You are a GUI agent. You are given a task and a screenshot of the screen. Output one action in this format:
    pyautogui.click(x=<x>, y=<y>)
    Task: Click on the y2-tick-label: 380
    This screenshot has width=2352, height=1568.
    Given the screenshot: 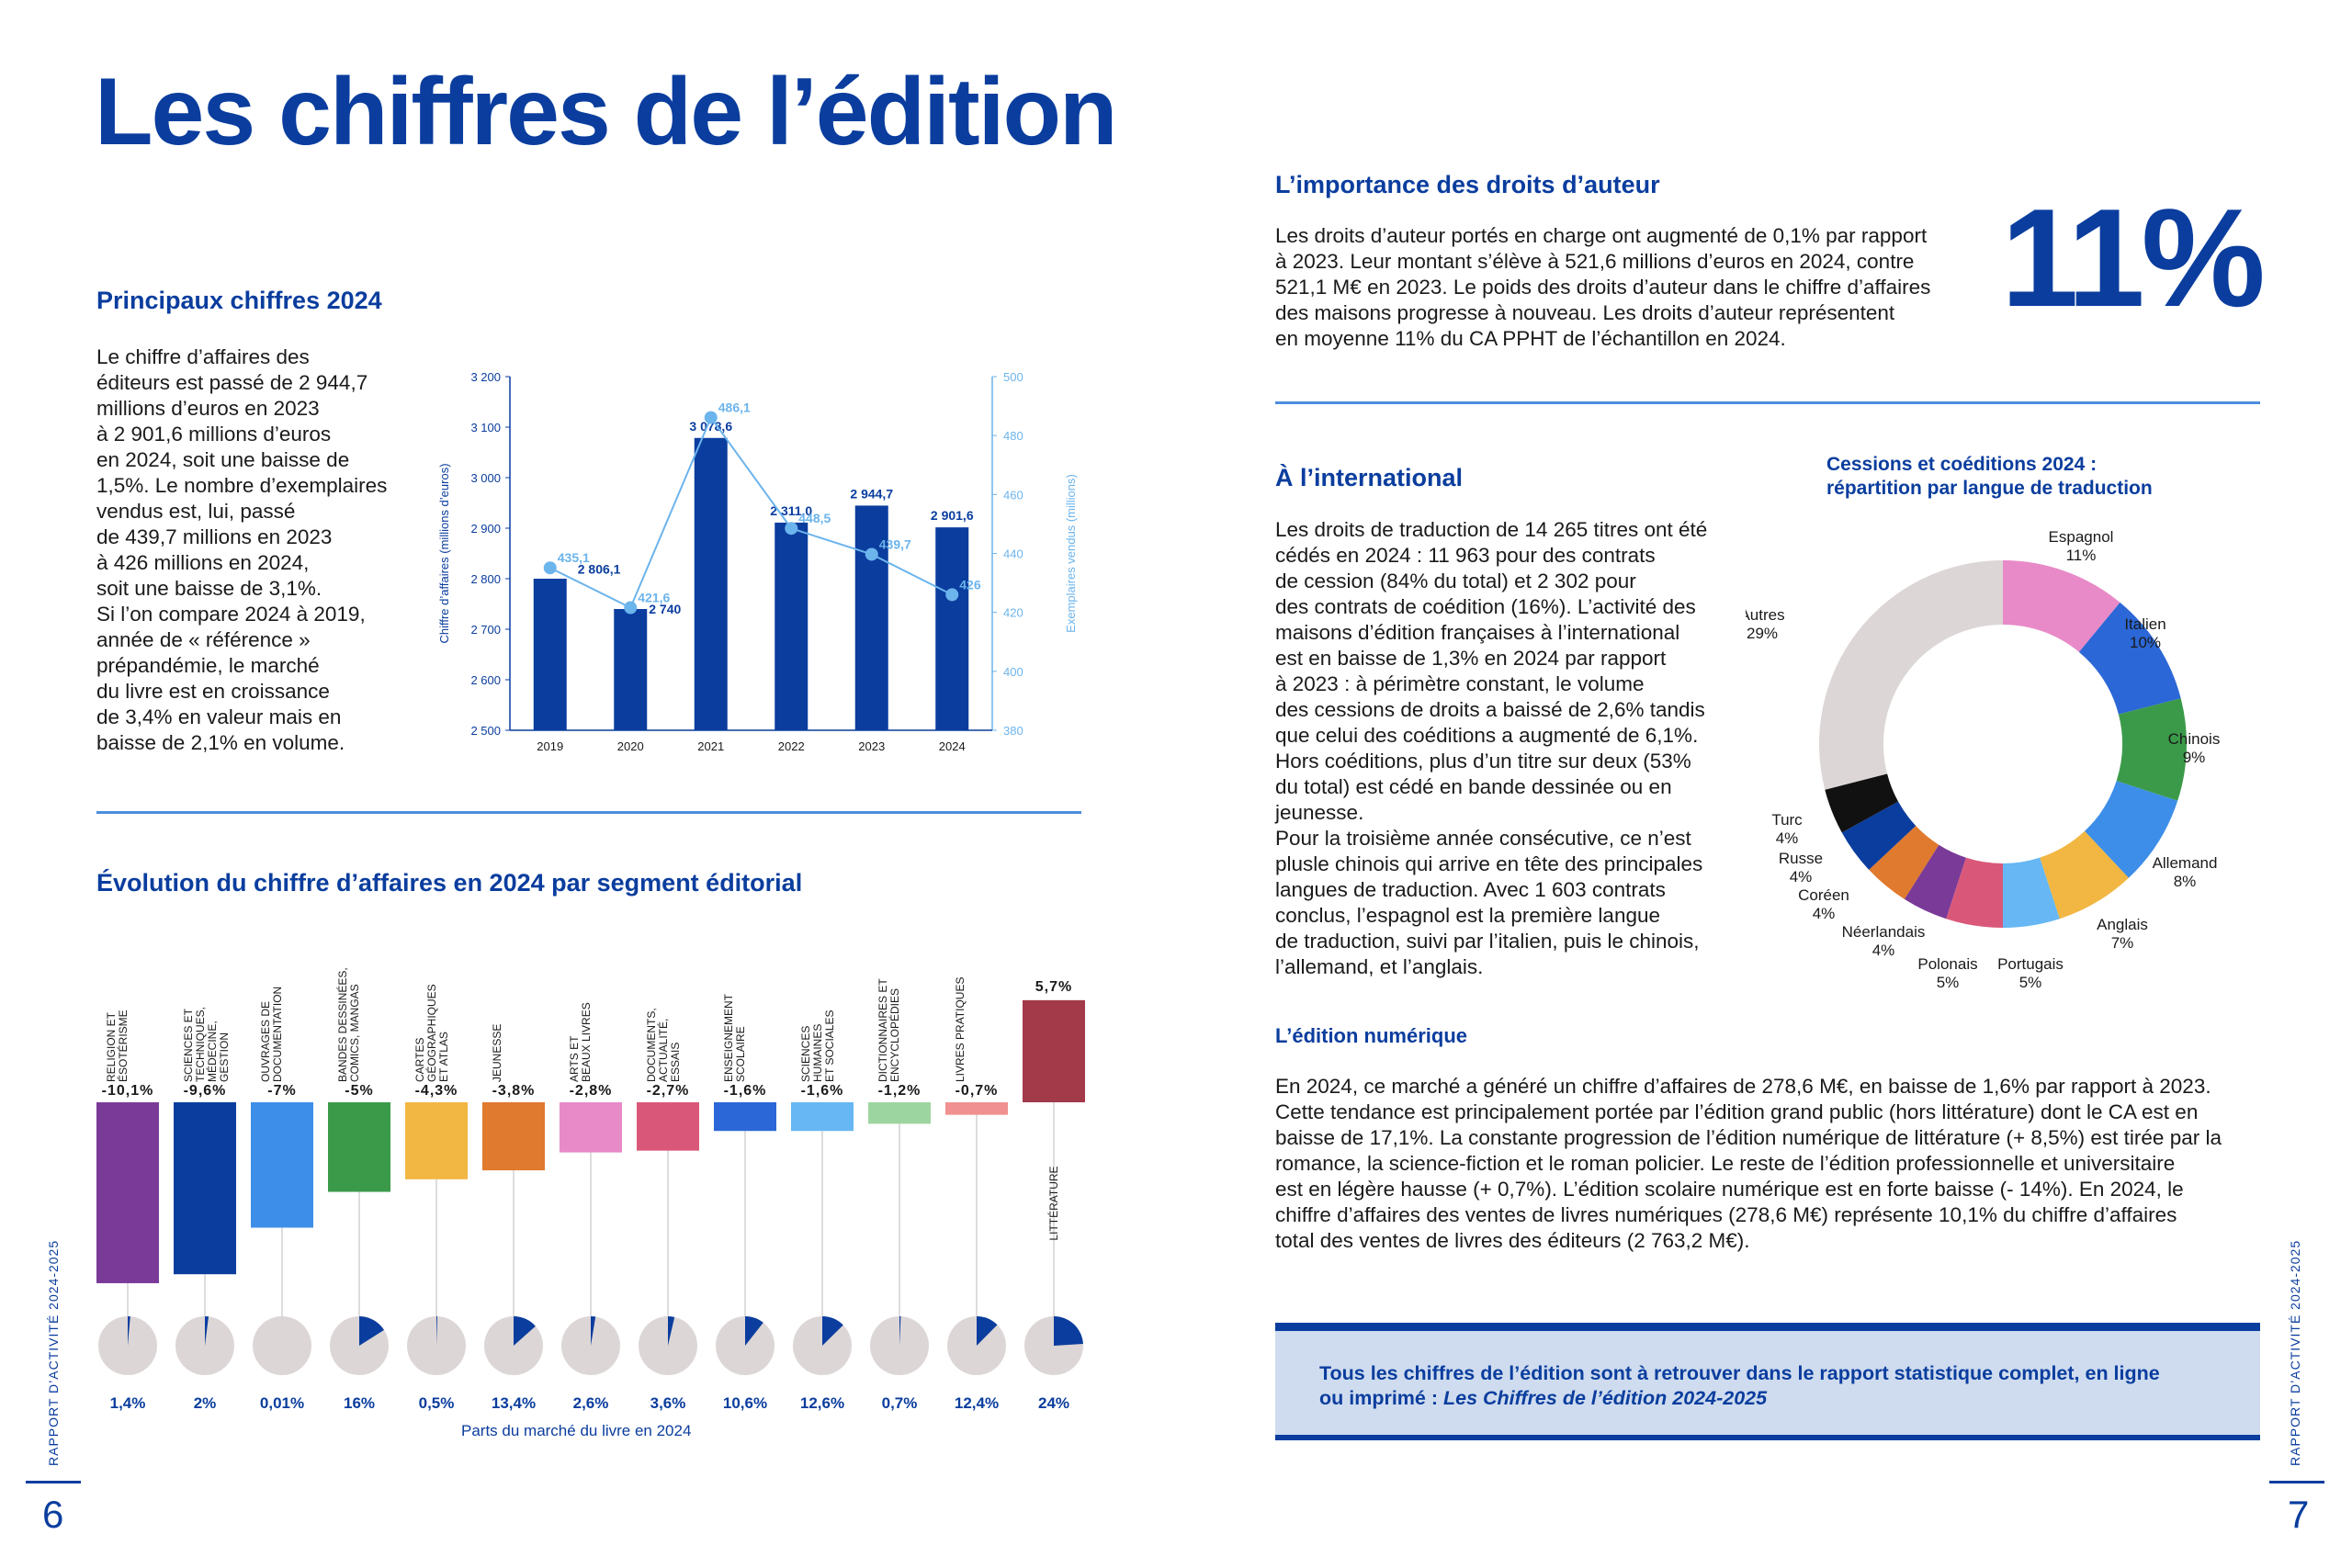 What is the action you would take?
    pyautogui.click(x=1013, y=731)
    